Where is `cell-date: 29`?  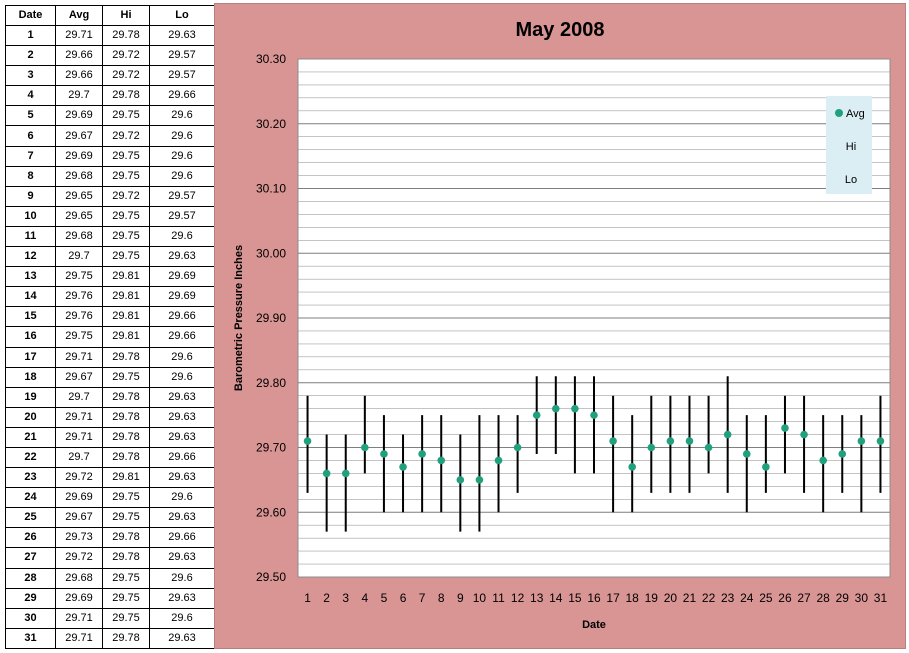
cell-date: 29 is located at coordinates (30, 598).